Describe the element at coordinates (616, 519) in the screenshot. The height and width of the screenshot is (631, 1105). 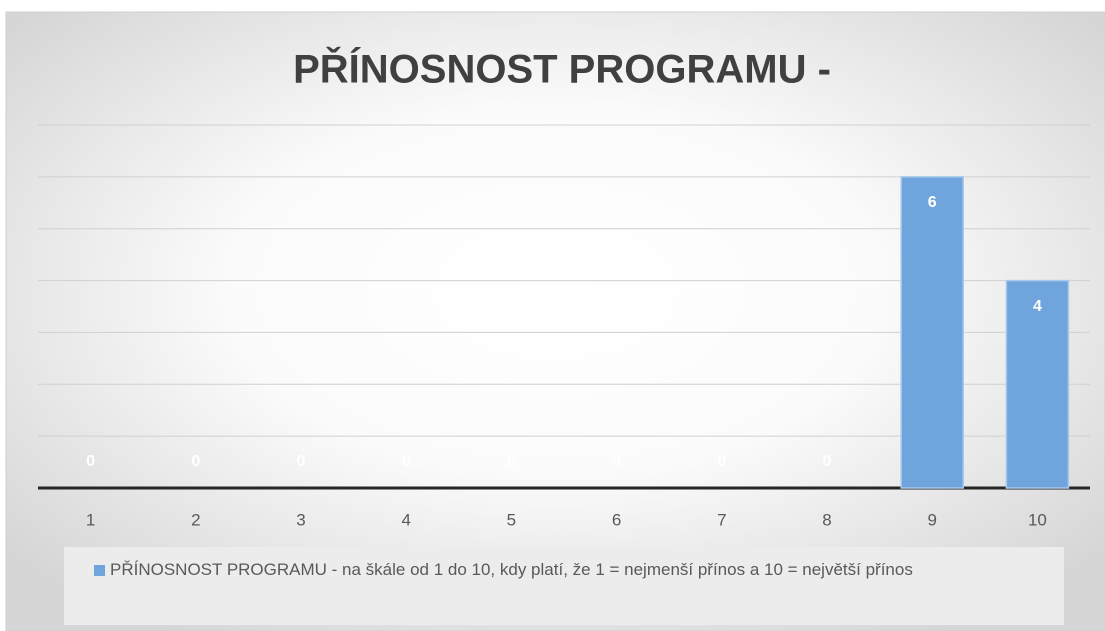
I see `x-tick-label: 6` at that location.